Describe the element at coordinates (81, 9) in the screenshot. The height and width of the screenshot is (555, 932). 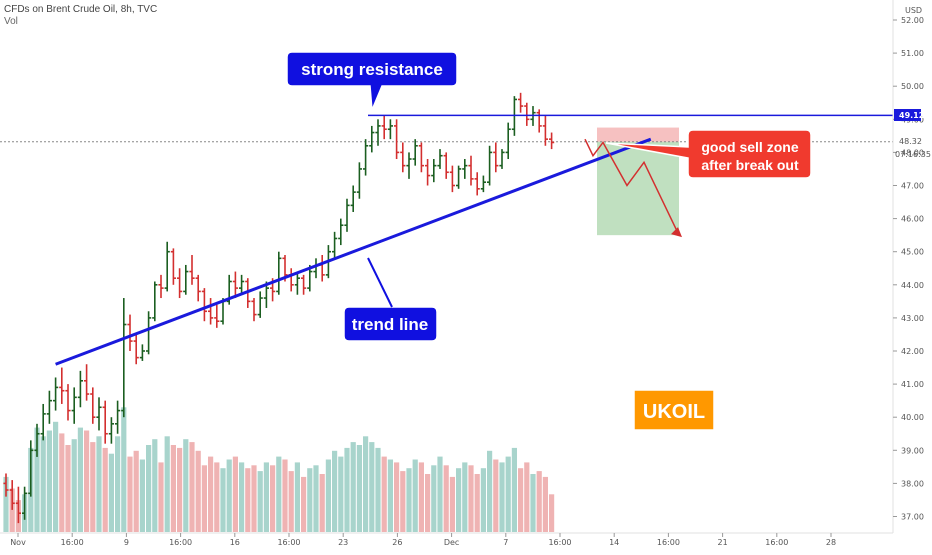
I see `chart-symbol-title: CFDs on Brent Crude Oil, 8h, TVC` at that location.